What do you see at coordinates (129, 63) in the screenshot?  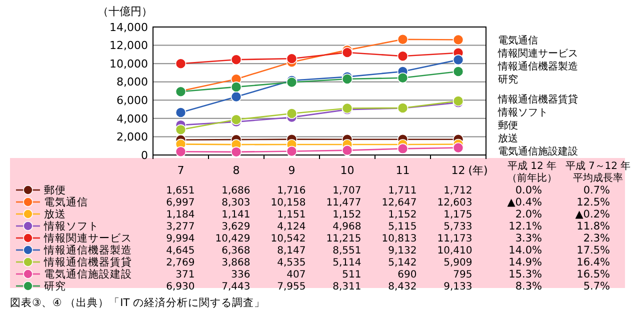 I see `y-tick-label: 10,000` at bounding box center [129, 63].